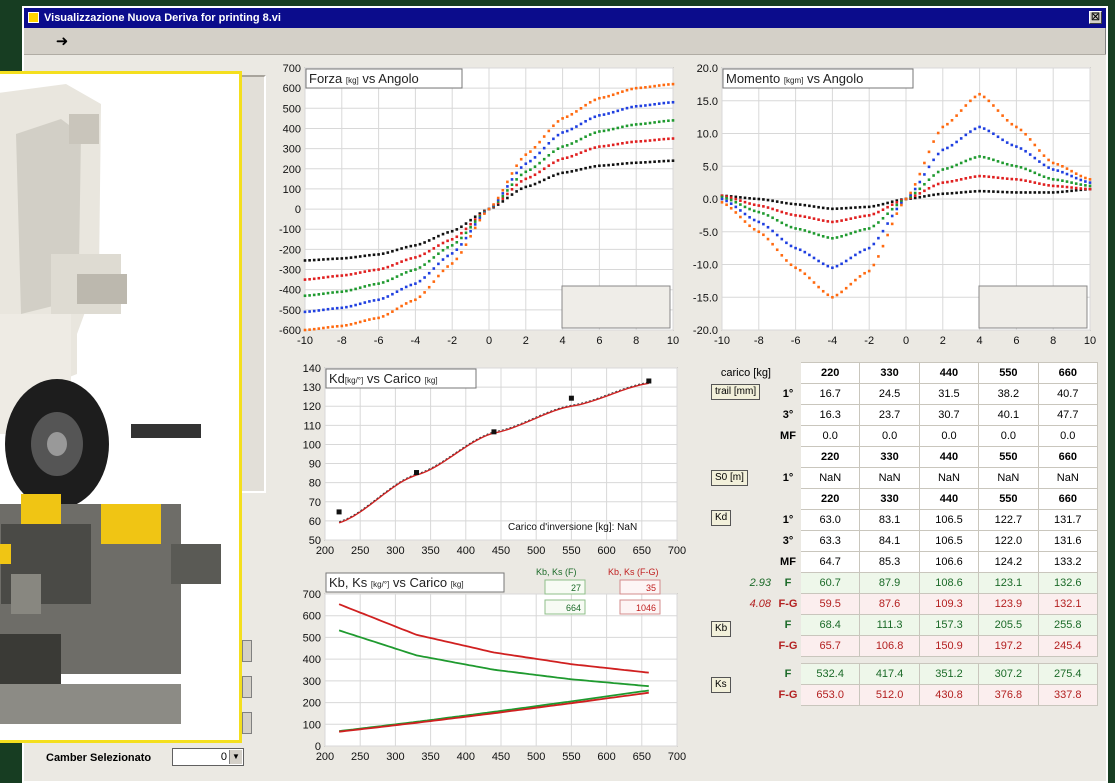 The height and width of the screenshot is (783, 1115). I want to click on kb-fg-cell: 150.9, so click(949, 646).